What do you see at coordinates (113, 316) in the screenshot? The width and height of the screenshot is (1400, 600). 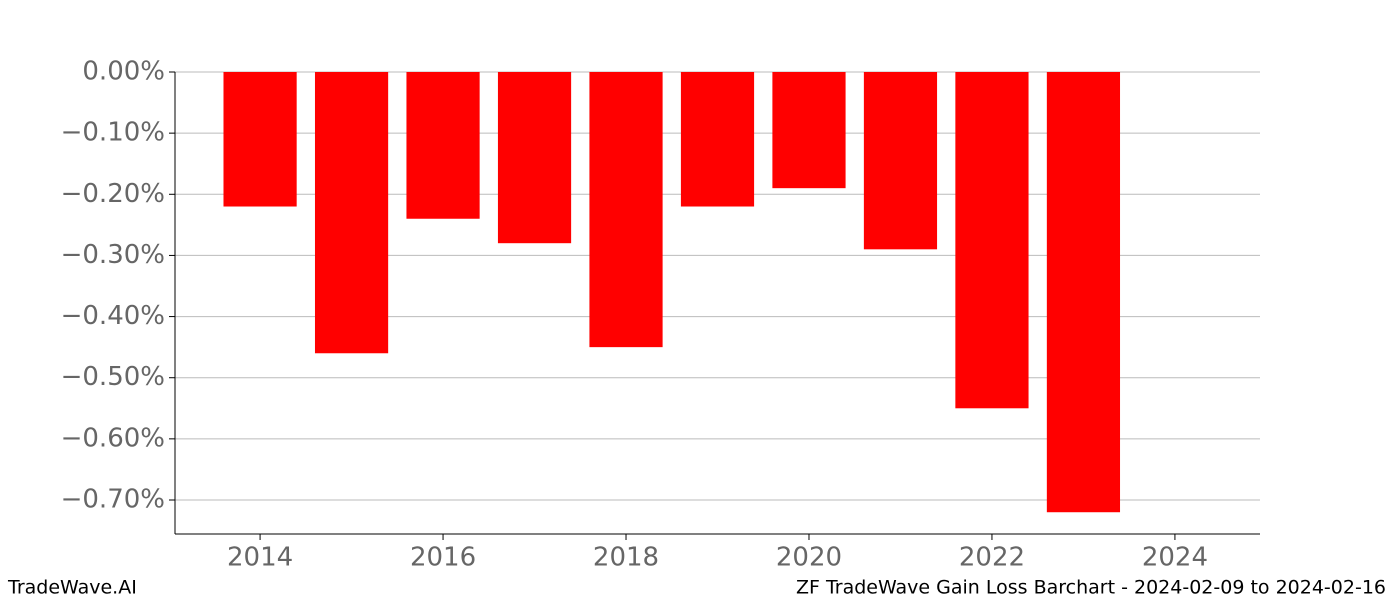 I see `y-tick-label: −0.40%` at bounding box center [113, 316].